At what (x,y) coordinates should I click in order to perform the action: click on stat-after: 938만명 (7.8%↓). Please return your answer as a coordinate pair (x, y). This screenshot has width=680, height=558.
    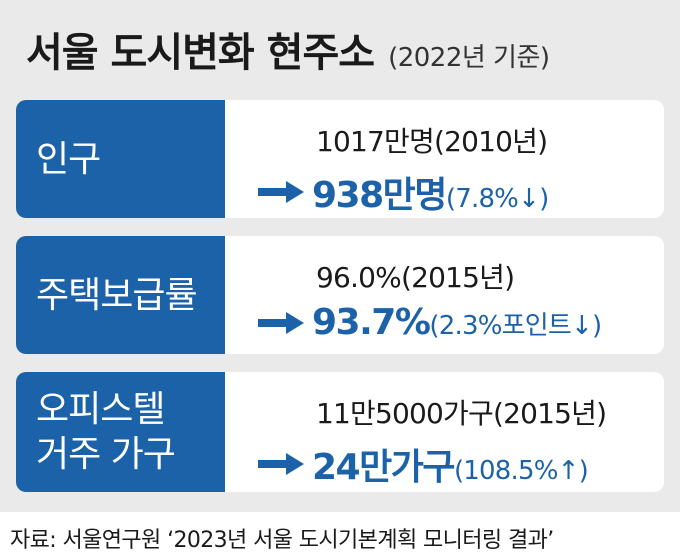
    Looking at the image, I should click on (403, 192).